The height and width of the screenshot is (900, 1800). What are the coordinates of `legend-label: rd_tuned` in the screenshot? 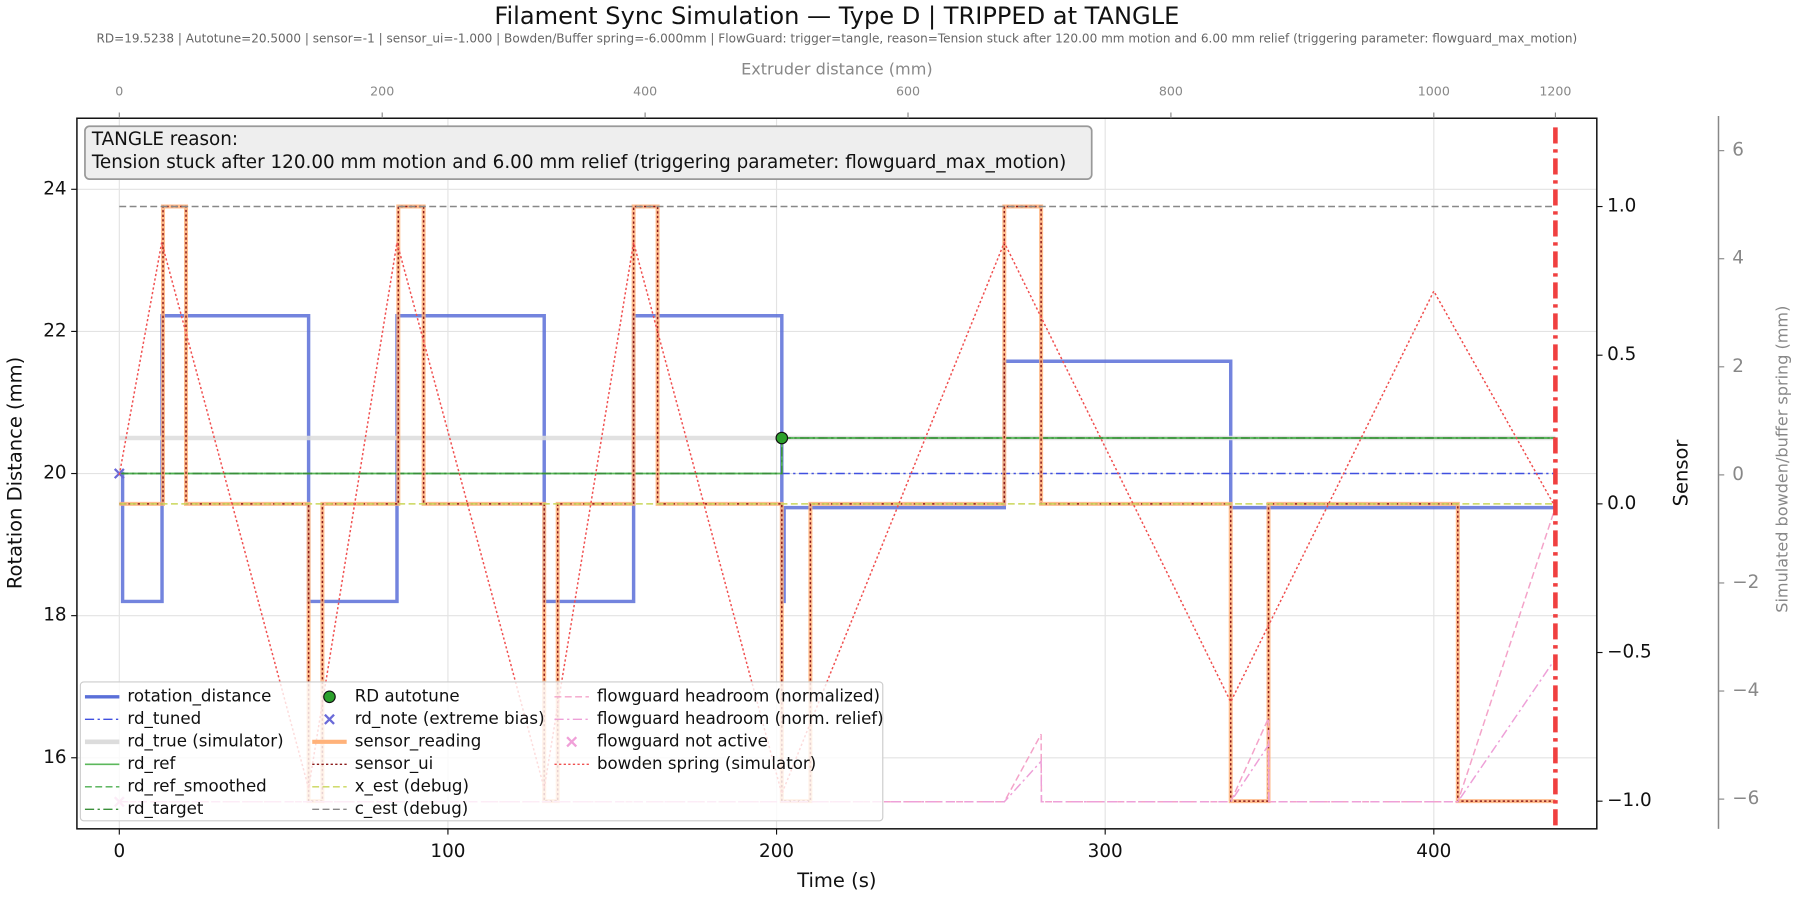 It's located at (164, 719).